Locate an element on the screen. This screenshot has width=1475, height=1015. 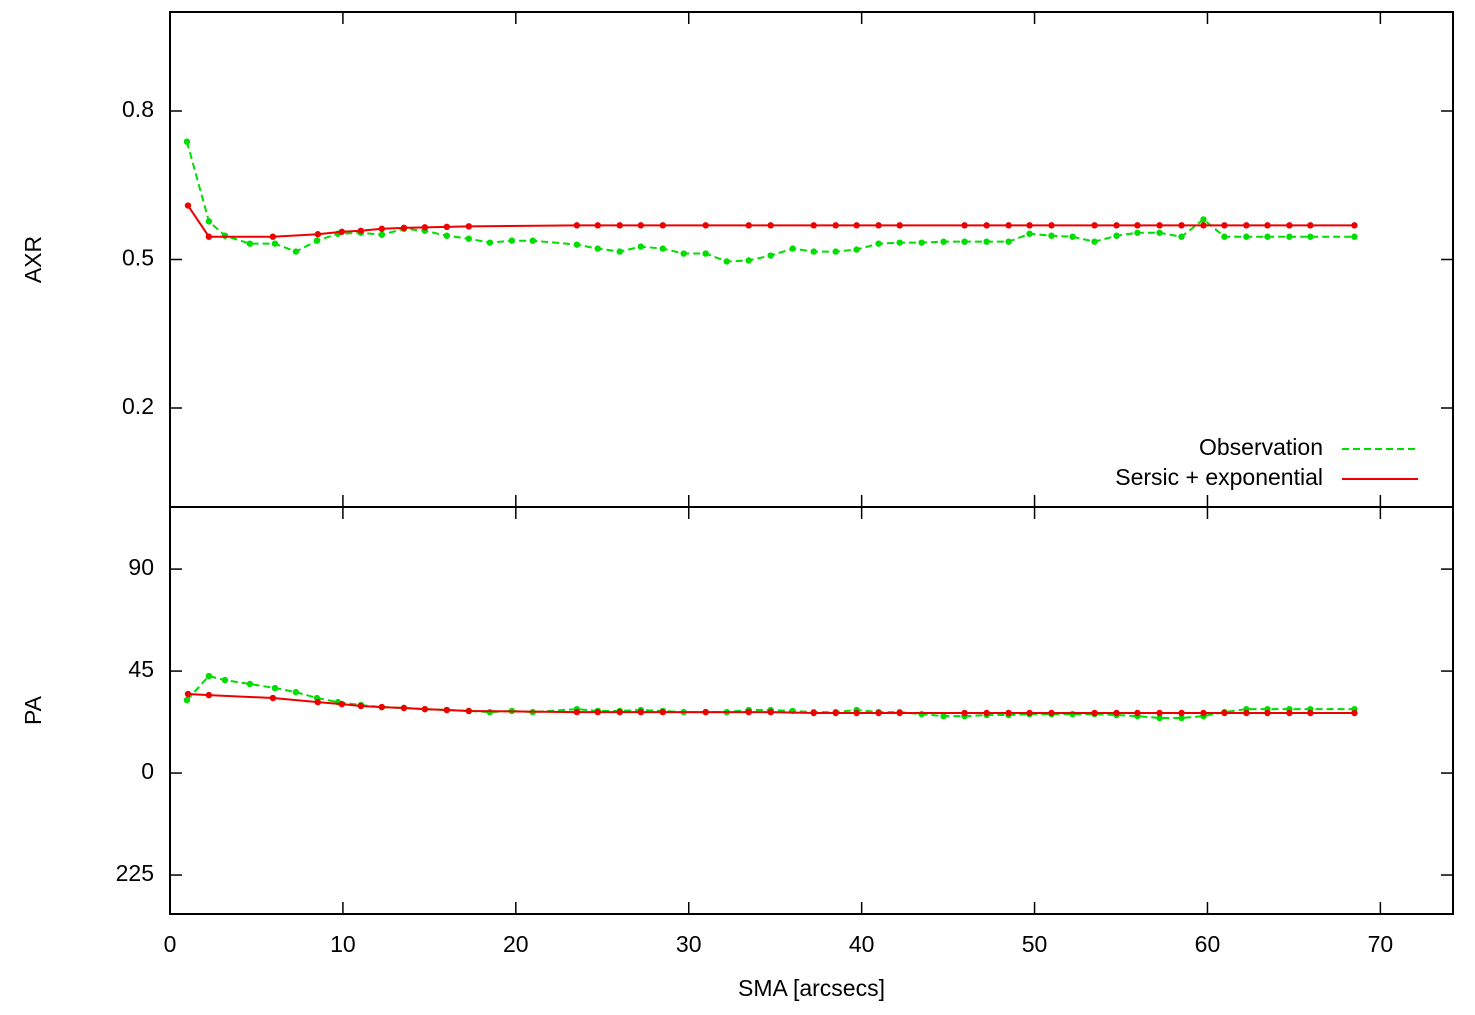
y-tick-label: 90 is located at coordinates (141, 567).